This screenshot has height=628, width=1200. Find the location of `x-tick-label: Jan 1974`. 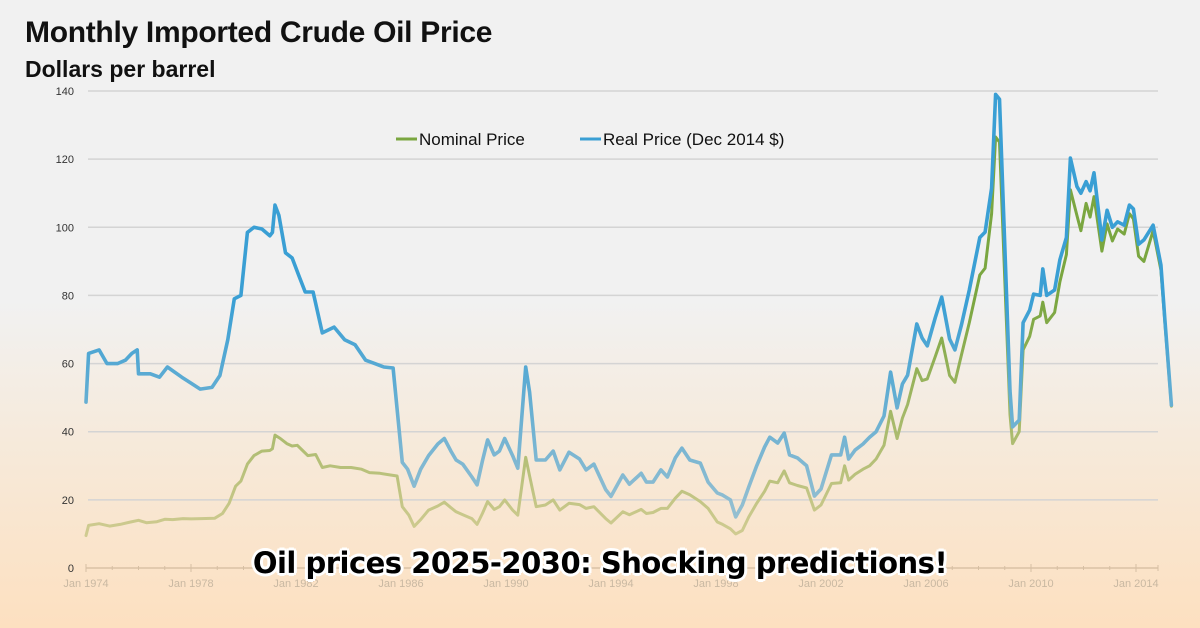

x-tick-label: Jan 1974 is located at coordinates (85, 584).